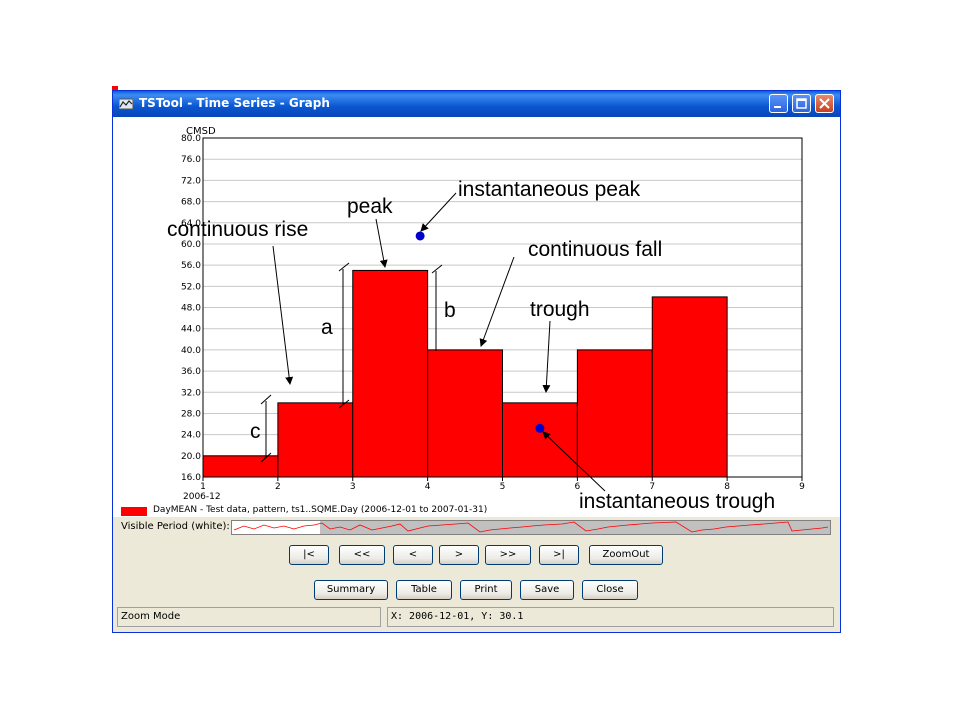 This screenshot has width=960, height=720. Describe the element at coordinates (362, 555) in the screenshot. I see `prev-page-button: <<` at that location.